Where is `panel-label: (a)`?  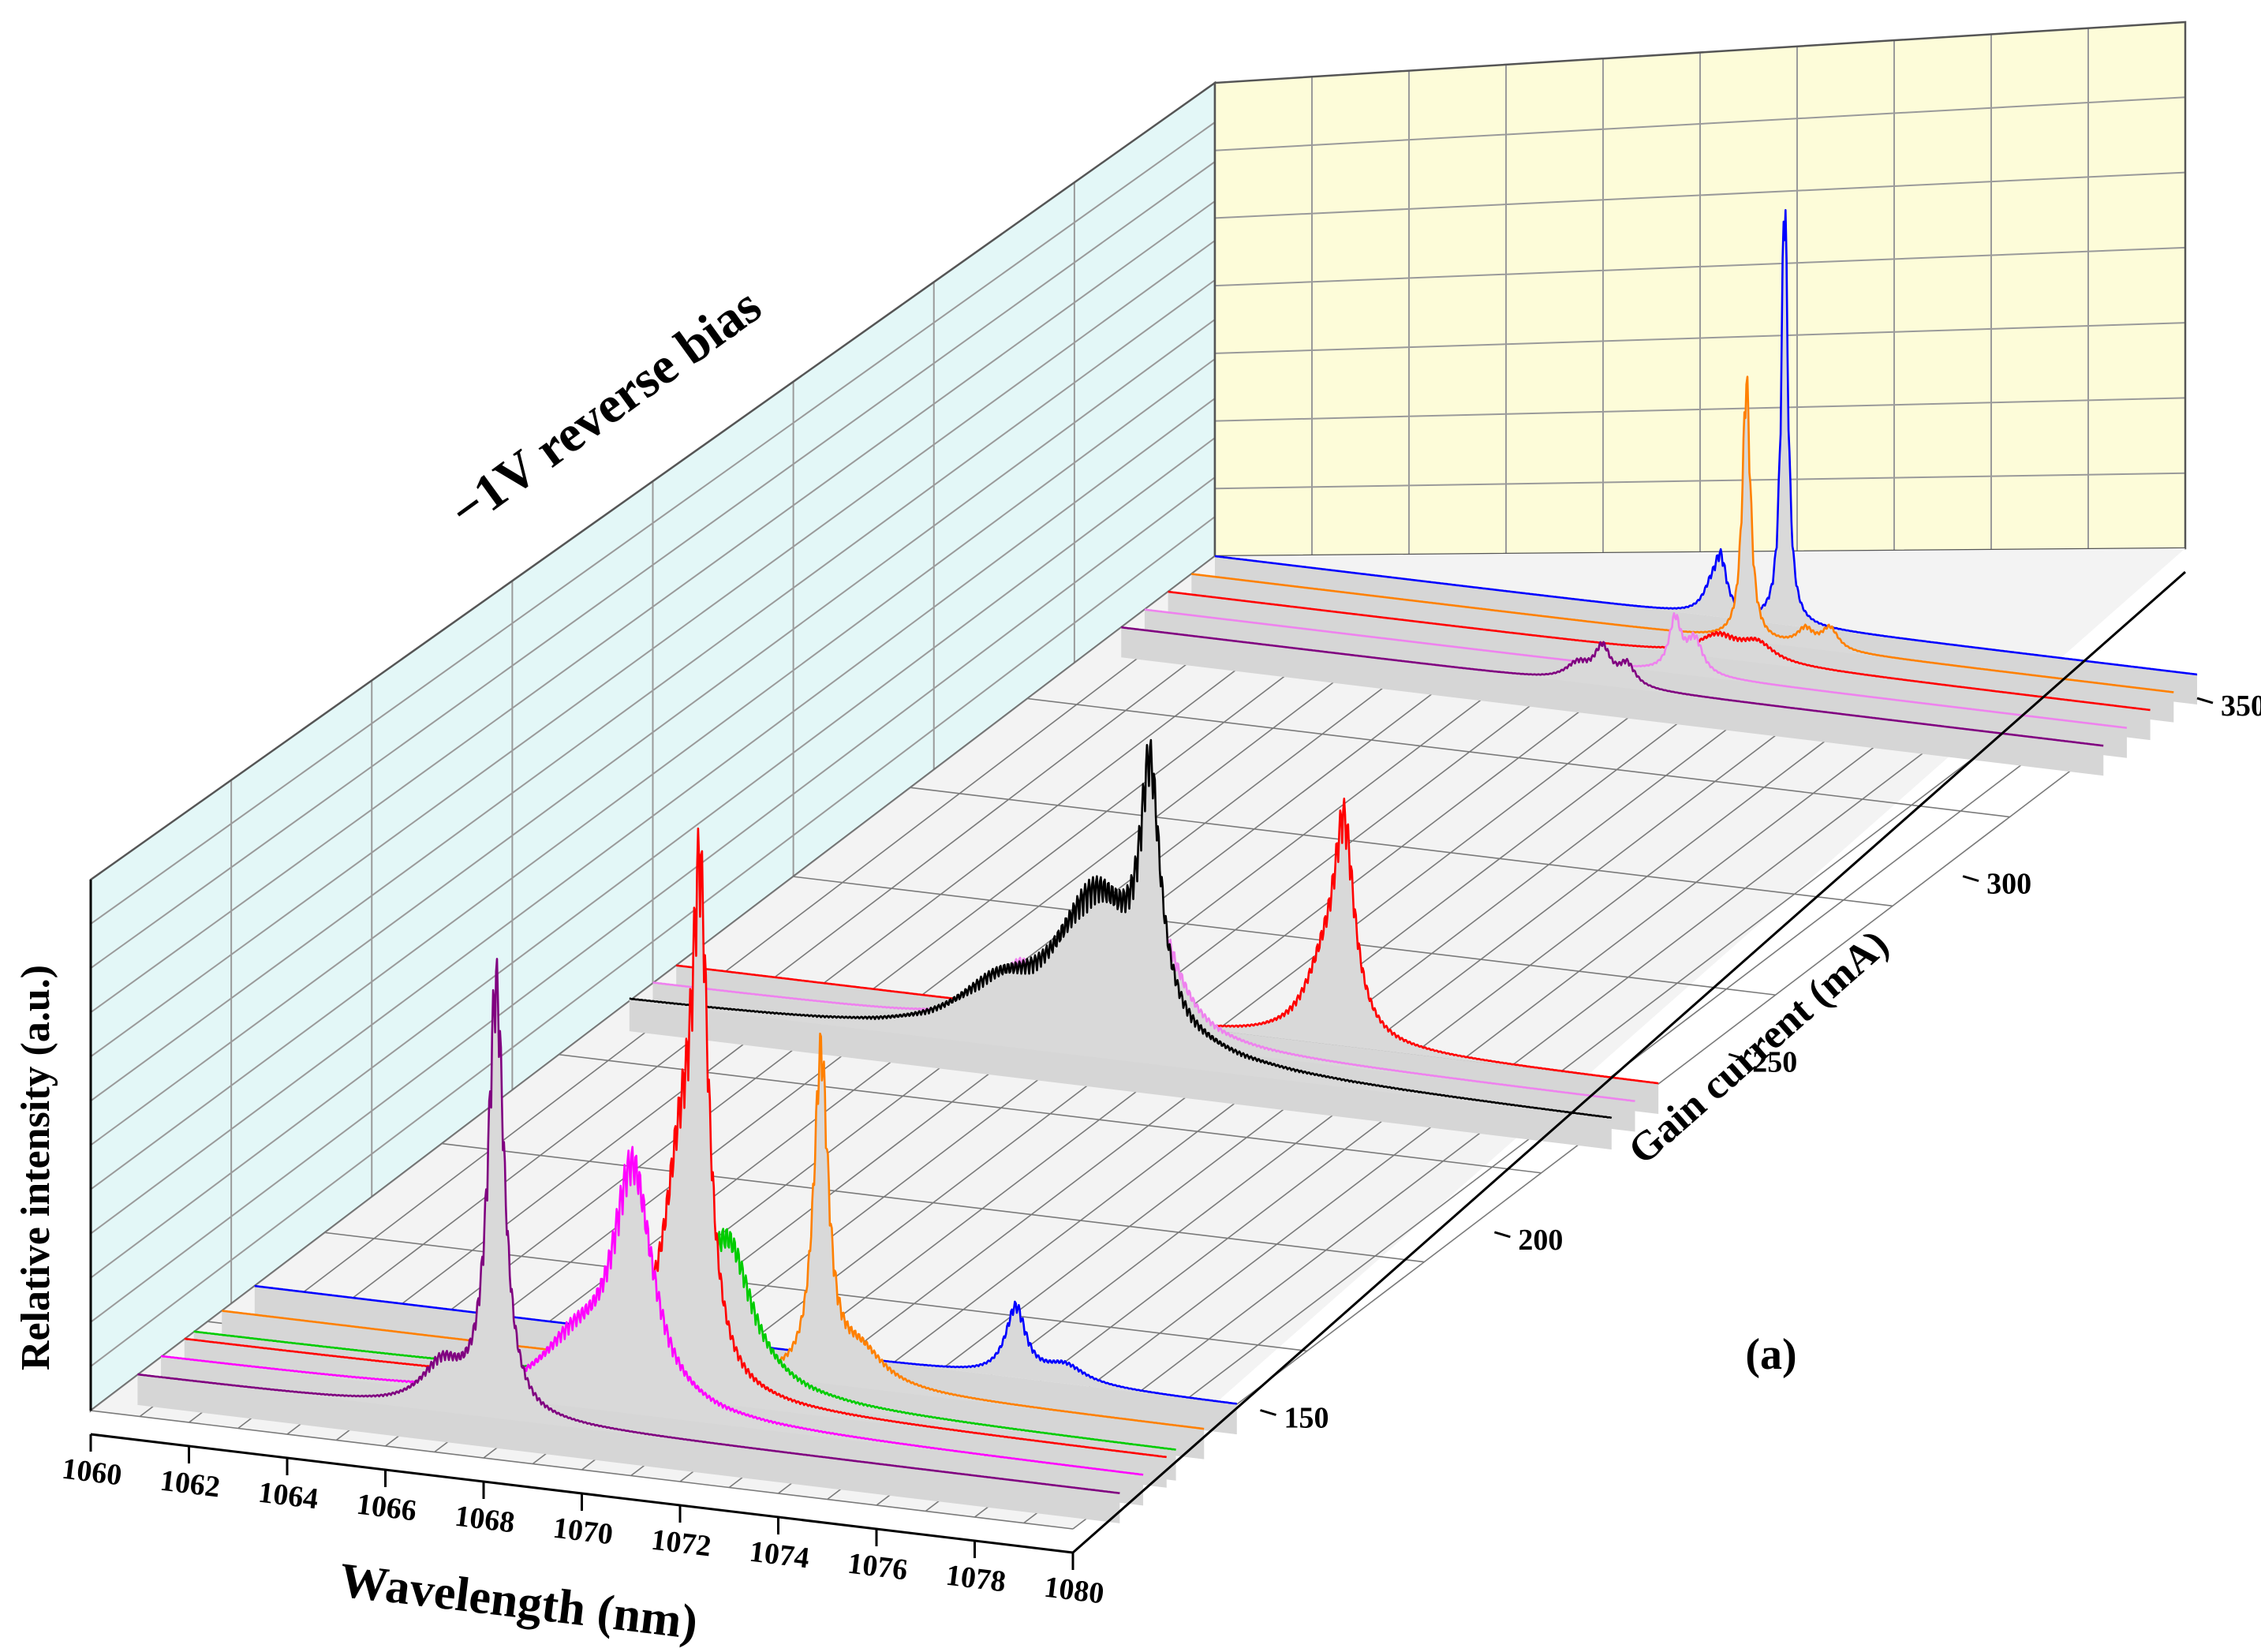
panel-label: (a) is located at coordinates (1770, 1354).